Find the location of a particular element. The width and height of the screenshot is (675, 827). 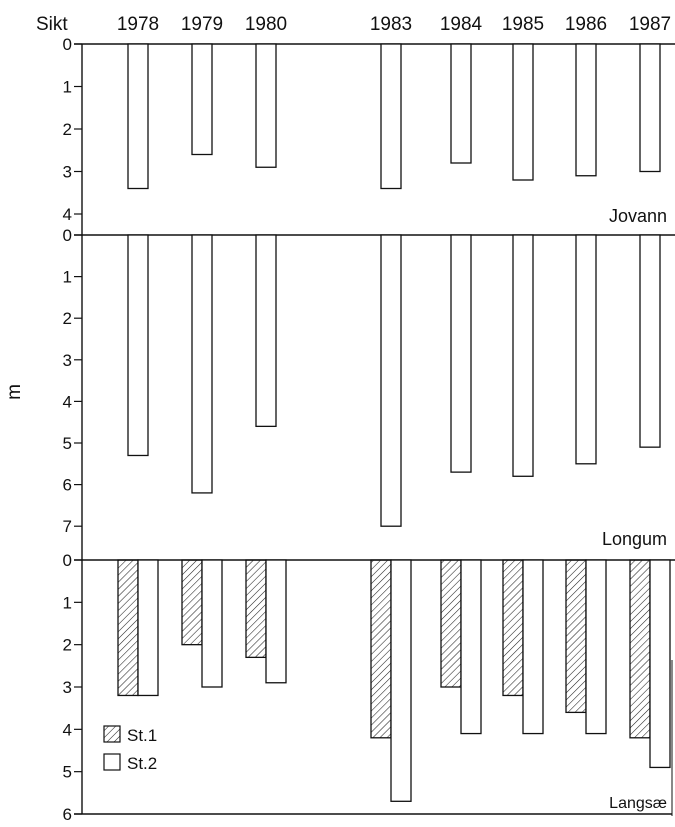

bar-1986-panel0 is located at coordinates (586, 110).